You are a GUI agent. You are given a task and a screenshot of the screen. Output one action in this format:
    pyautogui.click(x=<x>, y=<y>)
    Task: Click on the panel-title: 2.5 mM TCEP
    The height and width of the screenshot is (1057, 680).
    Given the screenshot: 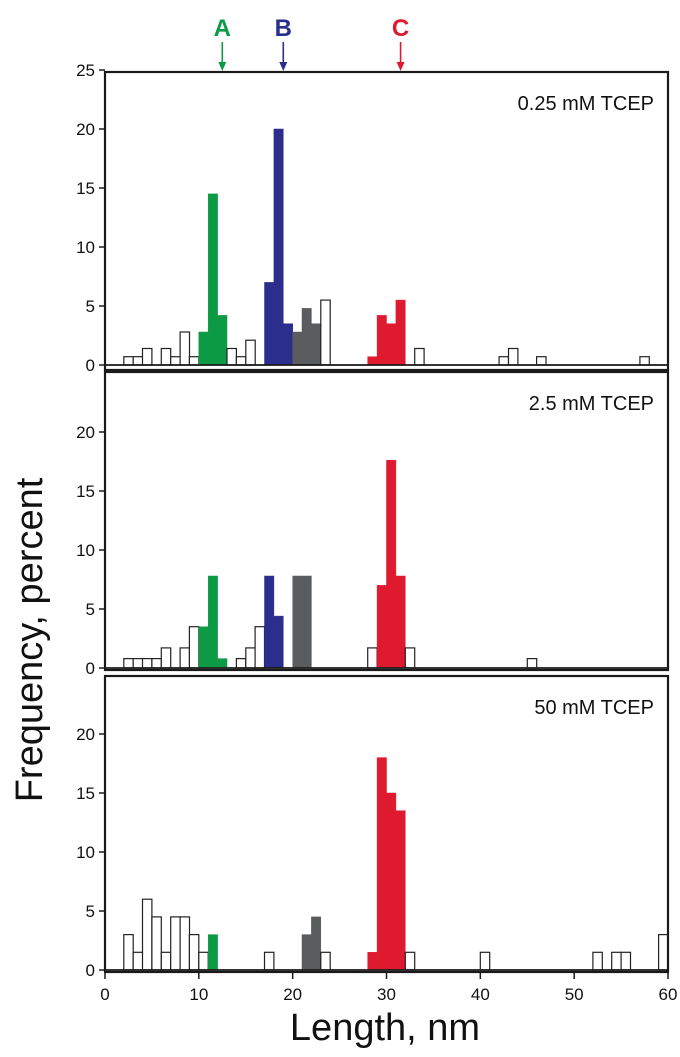 What is the action you would take?
    pyautogui.click(x=591, y=404)
    